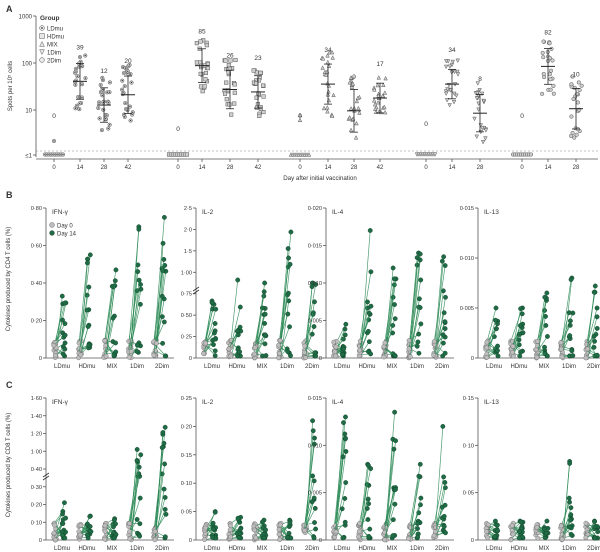  What do you see at coordinates (300, 116) in the screenshot?
I see `median-value-label: 0` at bounding box center [300, 116].